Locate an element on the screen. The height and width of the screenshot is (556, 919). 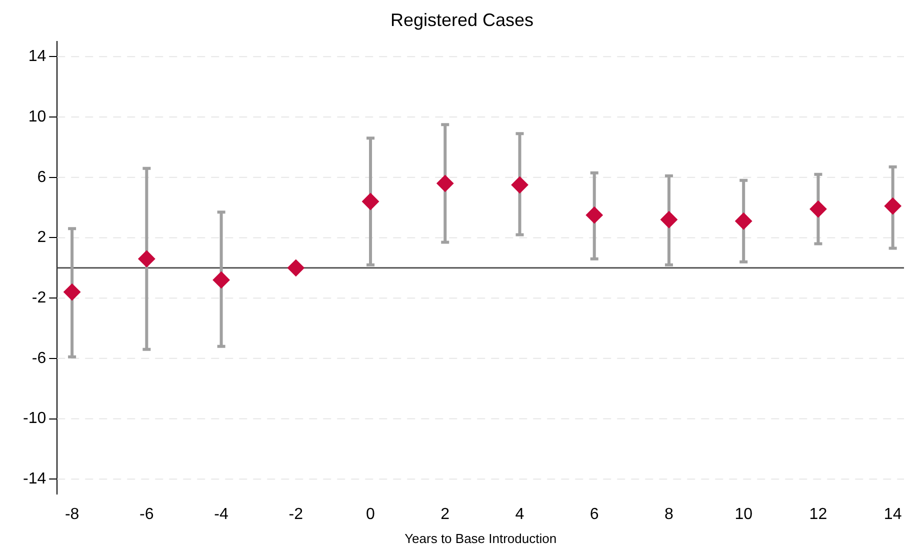
y-tick-label: 6 is located at coordinates (41, 177).